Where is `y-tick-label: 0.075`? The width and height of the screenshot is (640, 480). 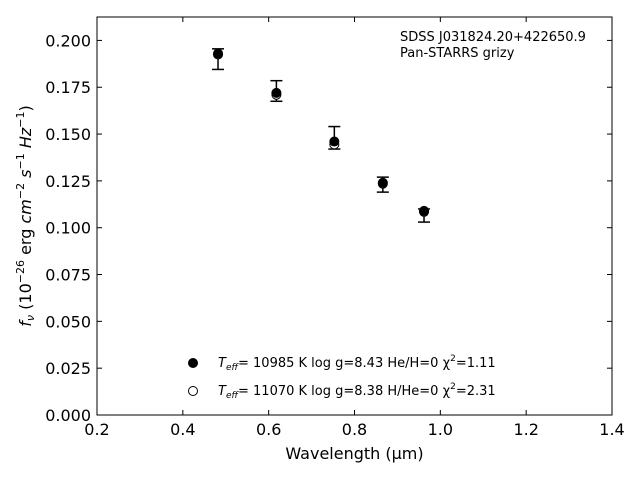
y-tick-label: 0.075 is located at coordinates (68, 275).